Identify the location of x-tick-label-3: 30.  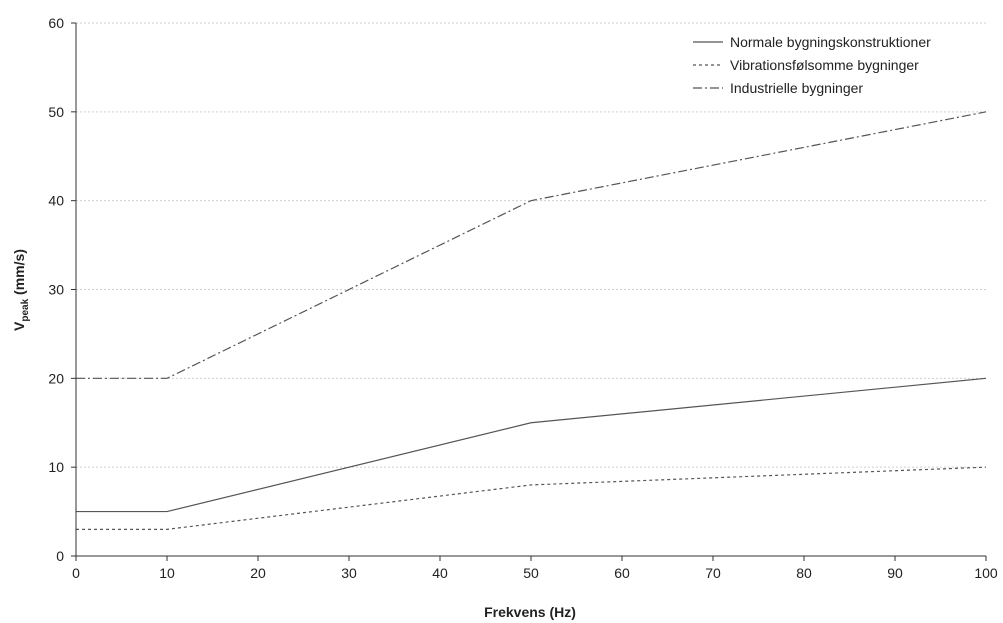
(349, 573).